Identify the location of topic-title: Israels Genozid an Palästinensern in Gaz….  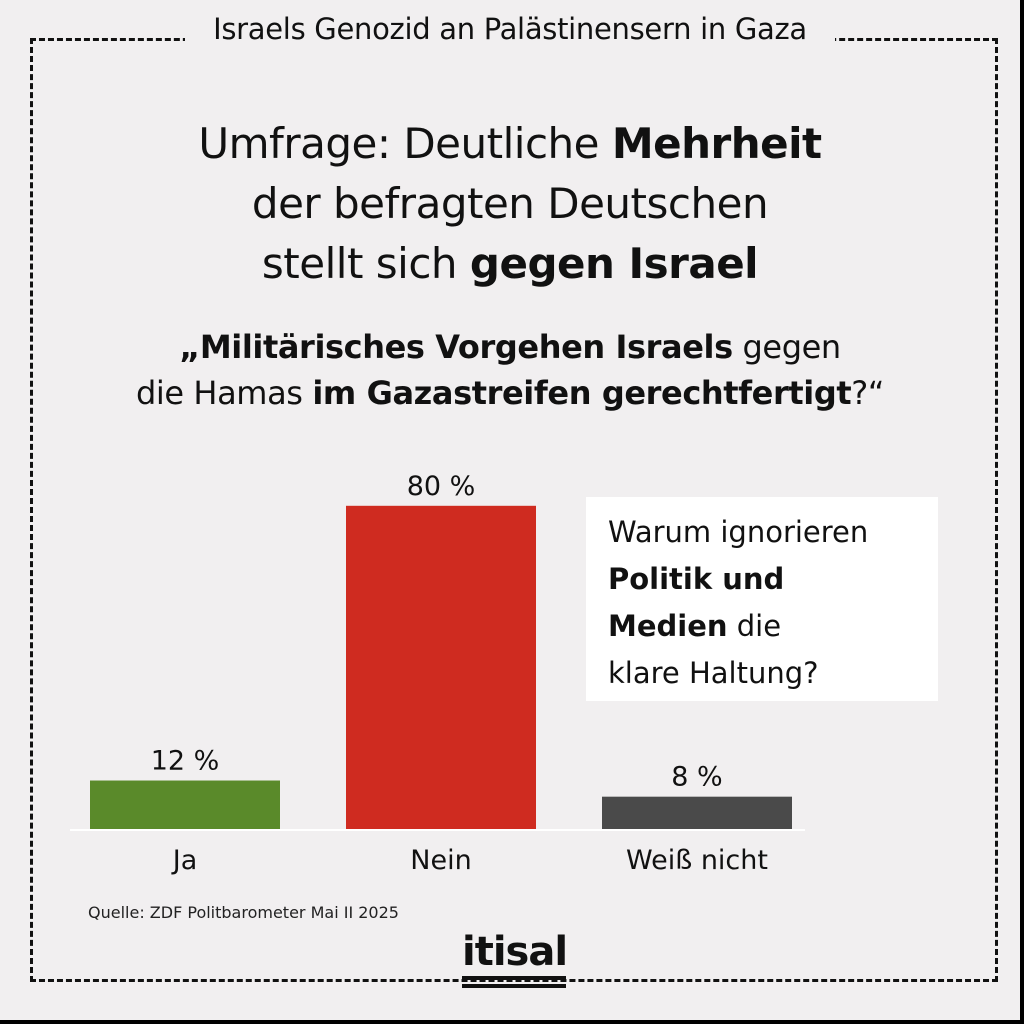
(510, 29).